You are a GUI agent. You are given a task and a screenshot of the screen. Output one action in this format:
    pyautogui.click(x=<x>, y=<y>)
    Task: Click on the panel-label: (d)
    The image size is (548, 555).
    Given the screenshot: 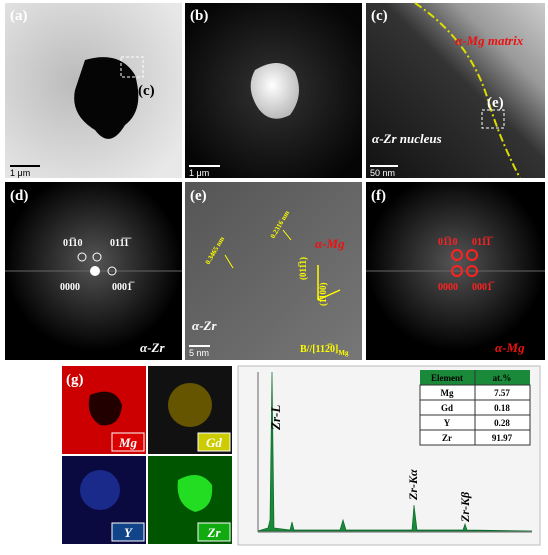 What is the action you would take?
    pyautogui.click(x=19, y=196)
    